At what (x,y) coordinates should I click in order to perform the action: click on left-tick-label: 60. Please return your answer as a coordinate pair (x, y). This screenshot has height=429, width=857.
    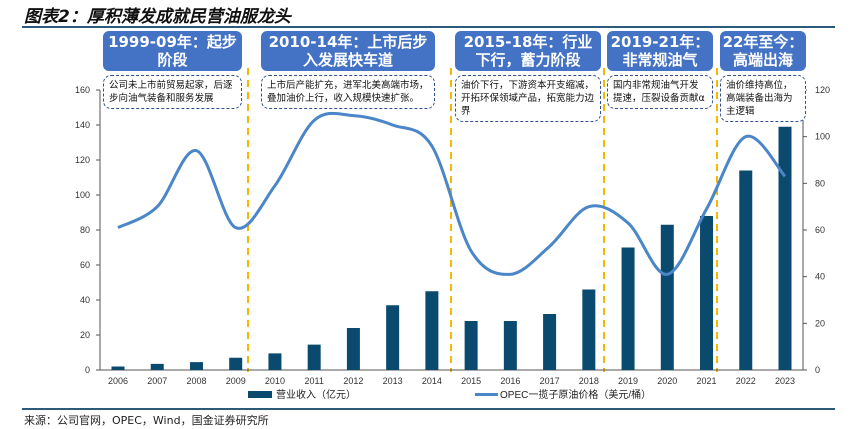
    Looking at the image, I should click on (85, 265).